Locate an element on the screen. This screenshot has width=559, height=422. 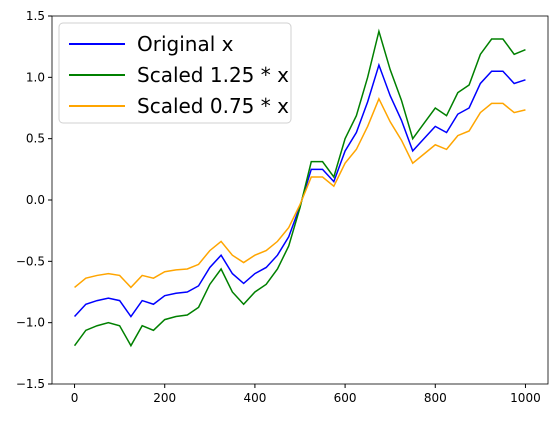
y-tick-label: 0.0 is located at coordinates (35, 200).